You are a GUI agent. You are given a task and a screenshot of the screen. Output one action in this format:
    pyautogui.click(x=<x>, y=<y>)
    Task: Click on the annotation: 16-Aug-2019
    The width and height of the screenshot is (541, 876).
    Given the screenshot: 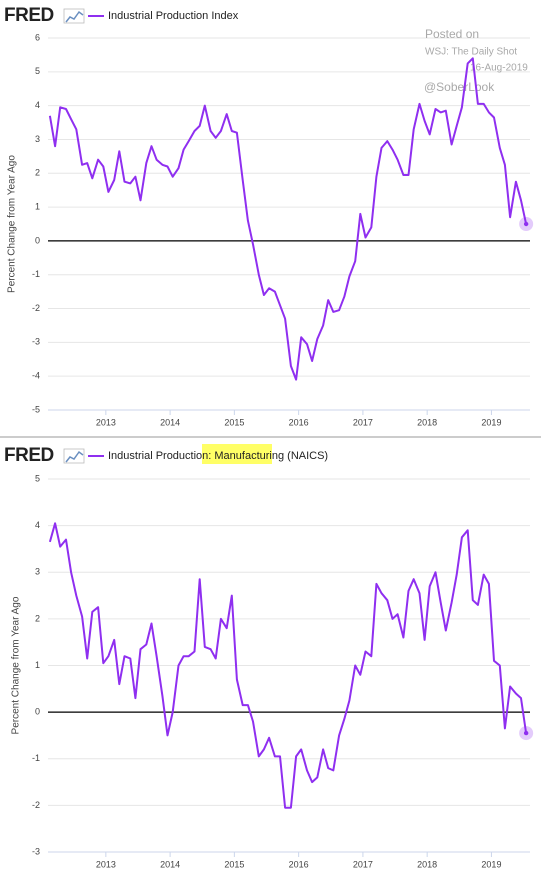 What is the action you would take?
    pyautogui.click(x=499, y=68)
    